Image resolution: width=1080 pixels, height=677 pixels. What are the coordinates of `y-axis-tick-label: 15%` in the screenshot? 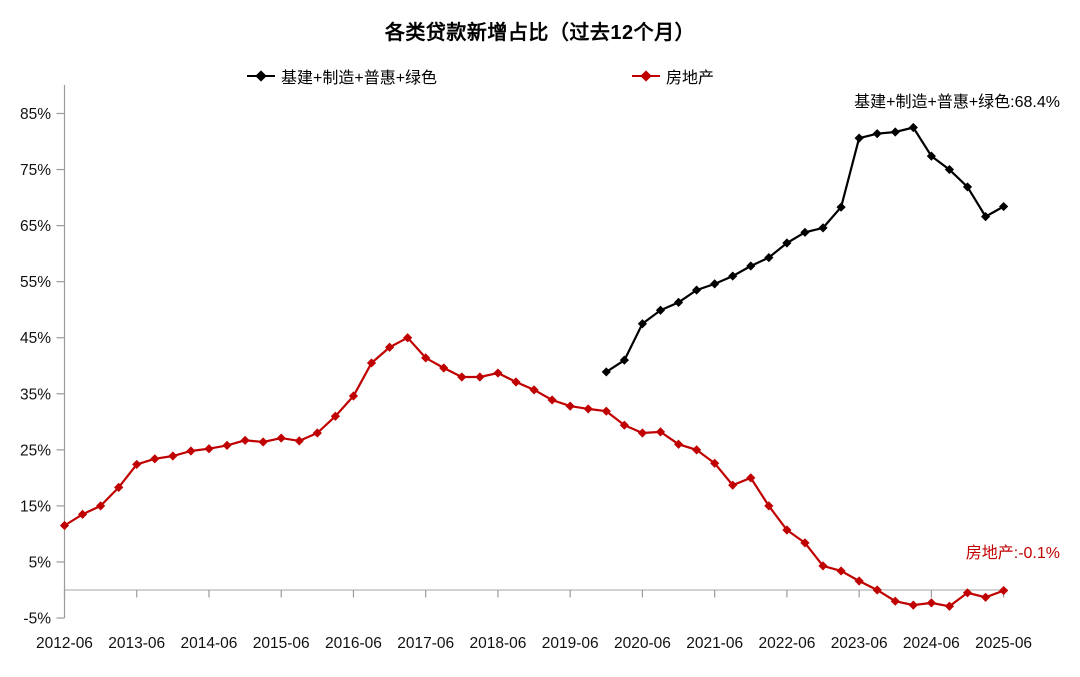 It's located at (35, 506).